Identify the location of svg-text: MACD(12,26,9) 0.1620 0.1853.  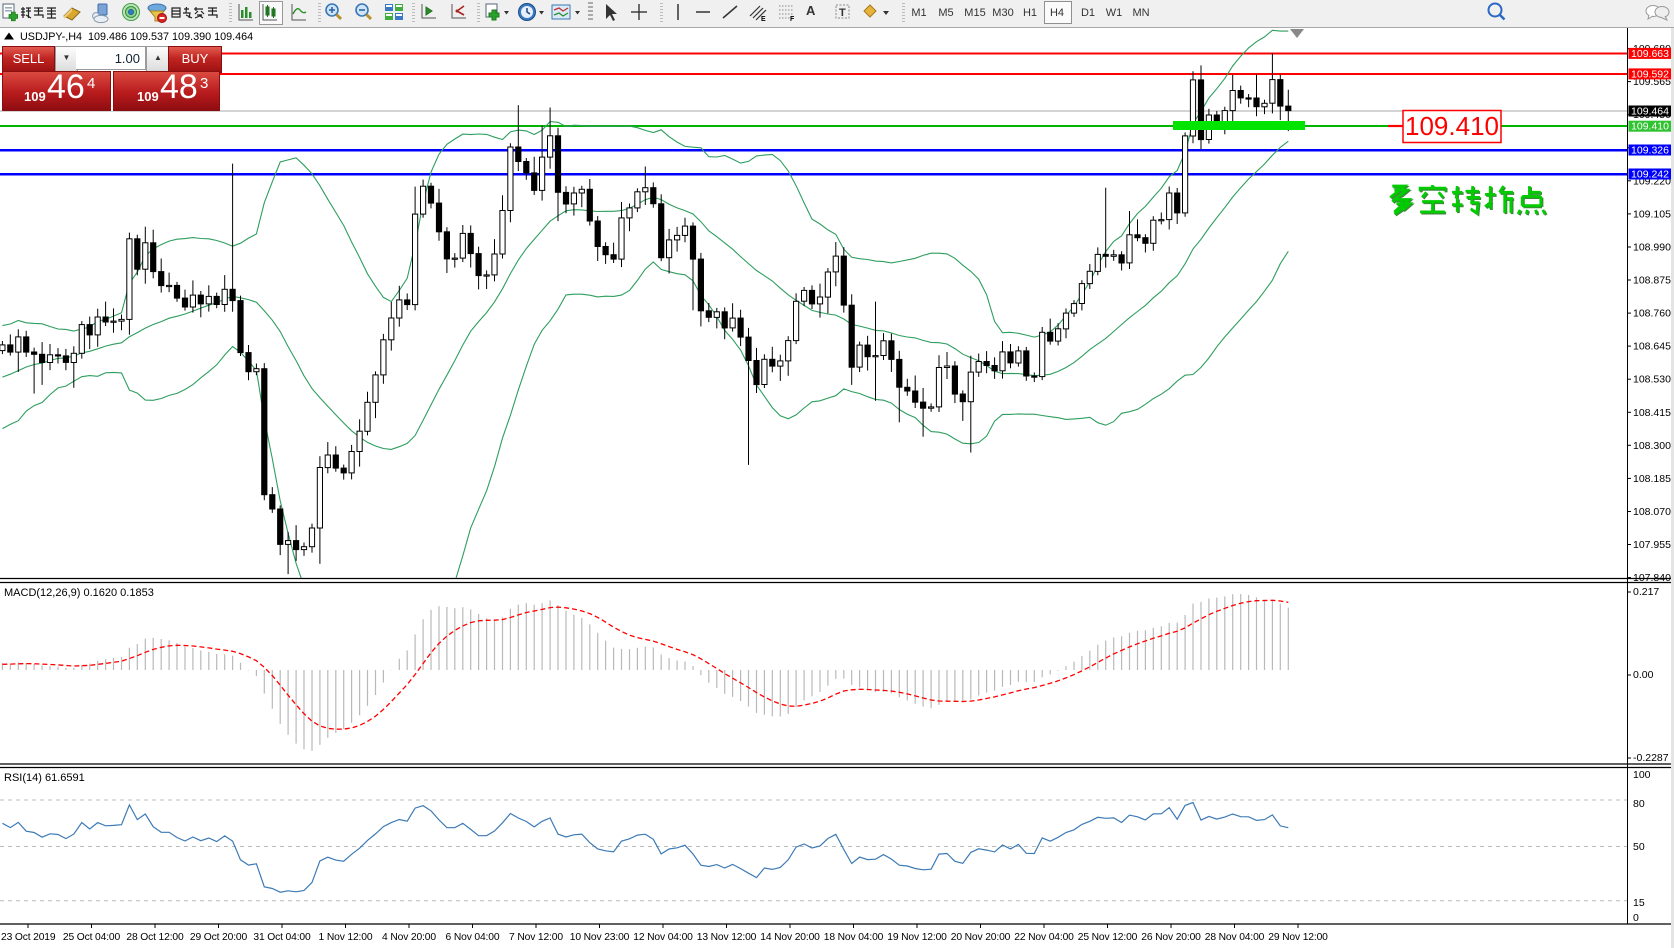
(79, 593).